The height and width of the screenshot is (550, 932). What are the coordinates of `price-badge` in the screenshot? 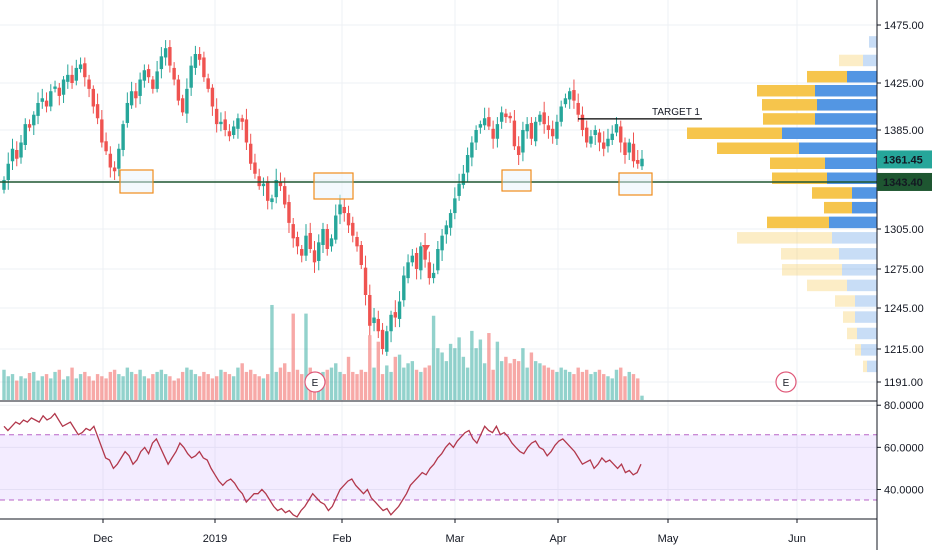 It's located at (904, 181).